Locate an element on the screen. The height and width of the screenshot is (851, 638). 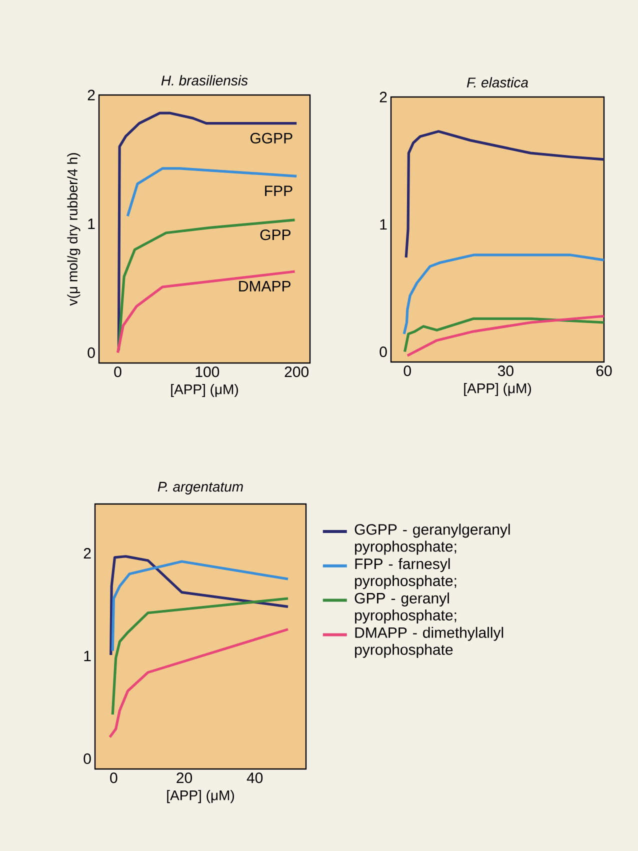
x-tick-label: 20 is located at coordinates (184, 778).